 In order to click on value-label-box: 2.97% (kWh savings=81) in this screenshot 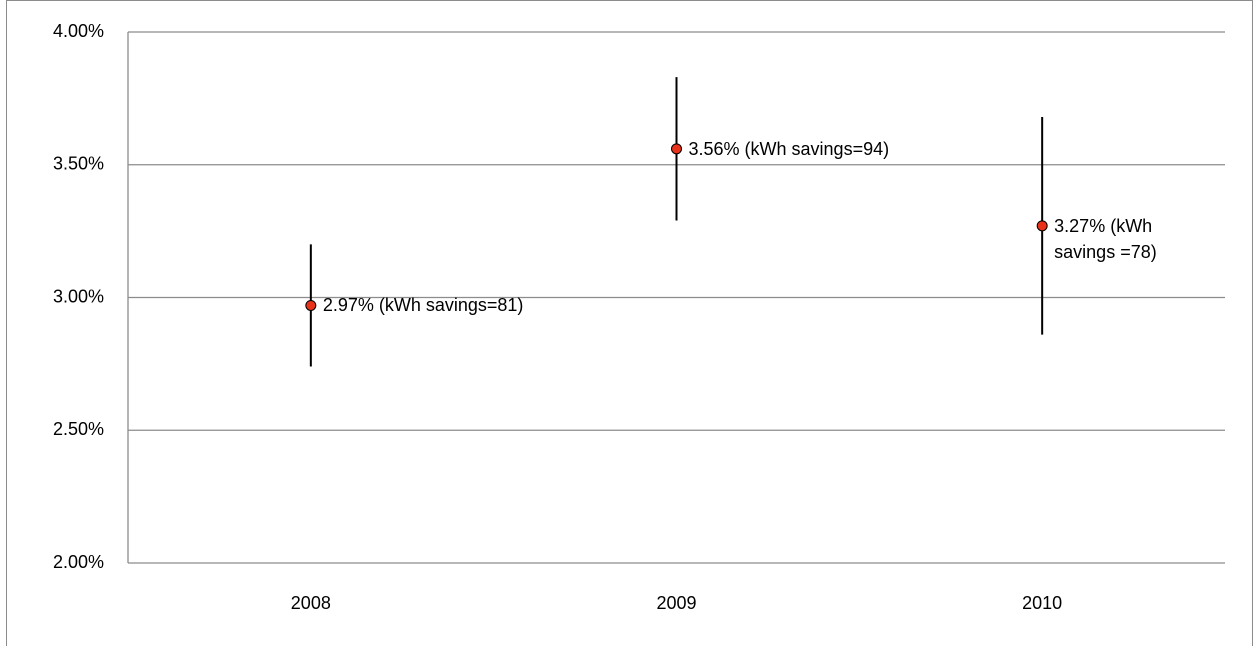, I will do `click(423, 305)`.